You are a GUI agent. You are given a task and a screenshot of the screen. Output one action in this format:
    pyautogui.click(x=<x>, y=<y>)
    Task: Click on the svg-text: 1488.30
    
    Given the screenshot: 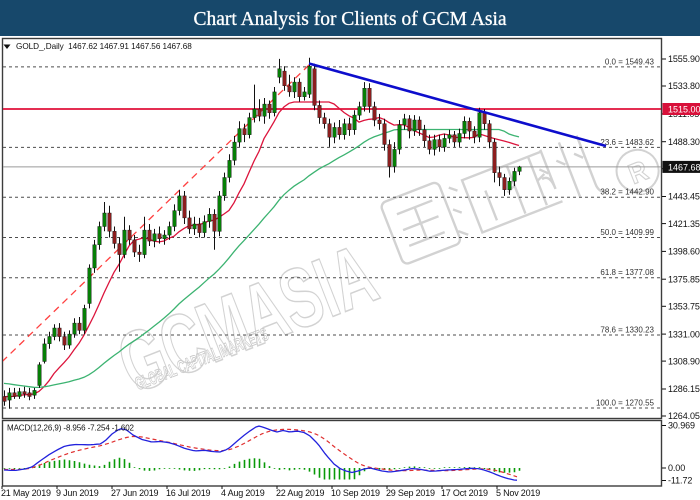 What is the action you would take?
    pyautogui.click(x=684, y=142)
    